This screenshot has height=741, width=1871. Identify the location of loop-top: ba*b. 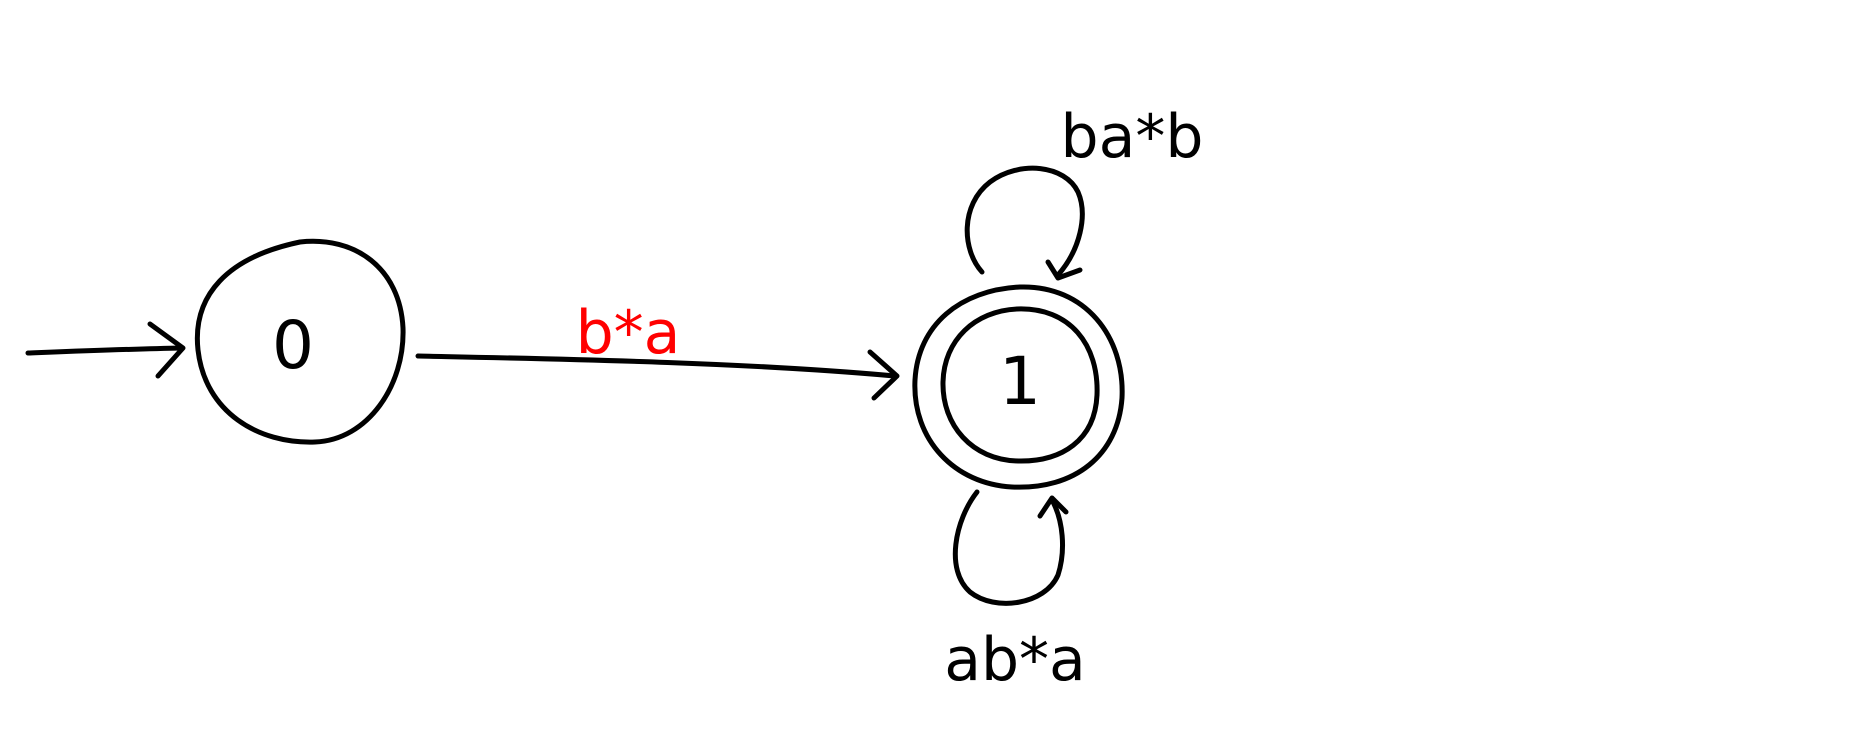
(1084, 191).